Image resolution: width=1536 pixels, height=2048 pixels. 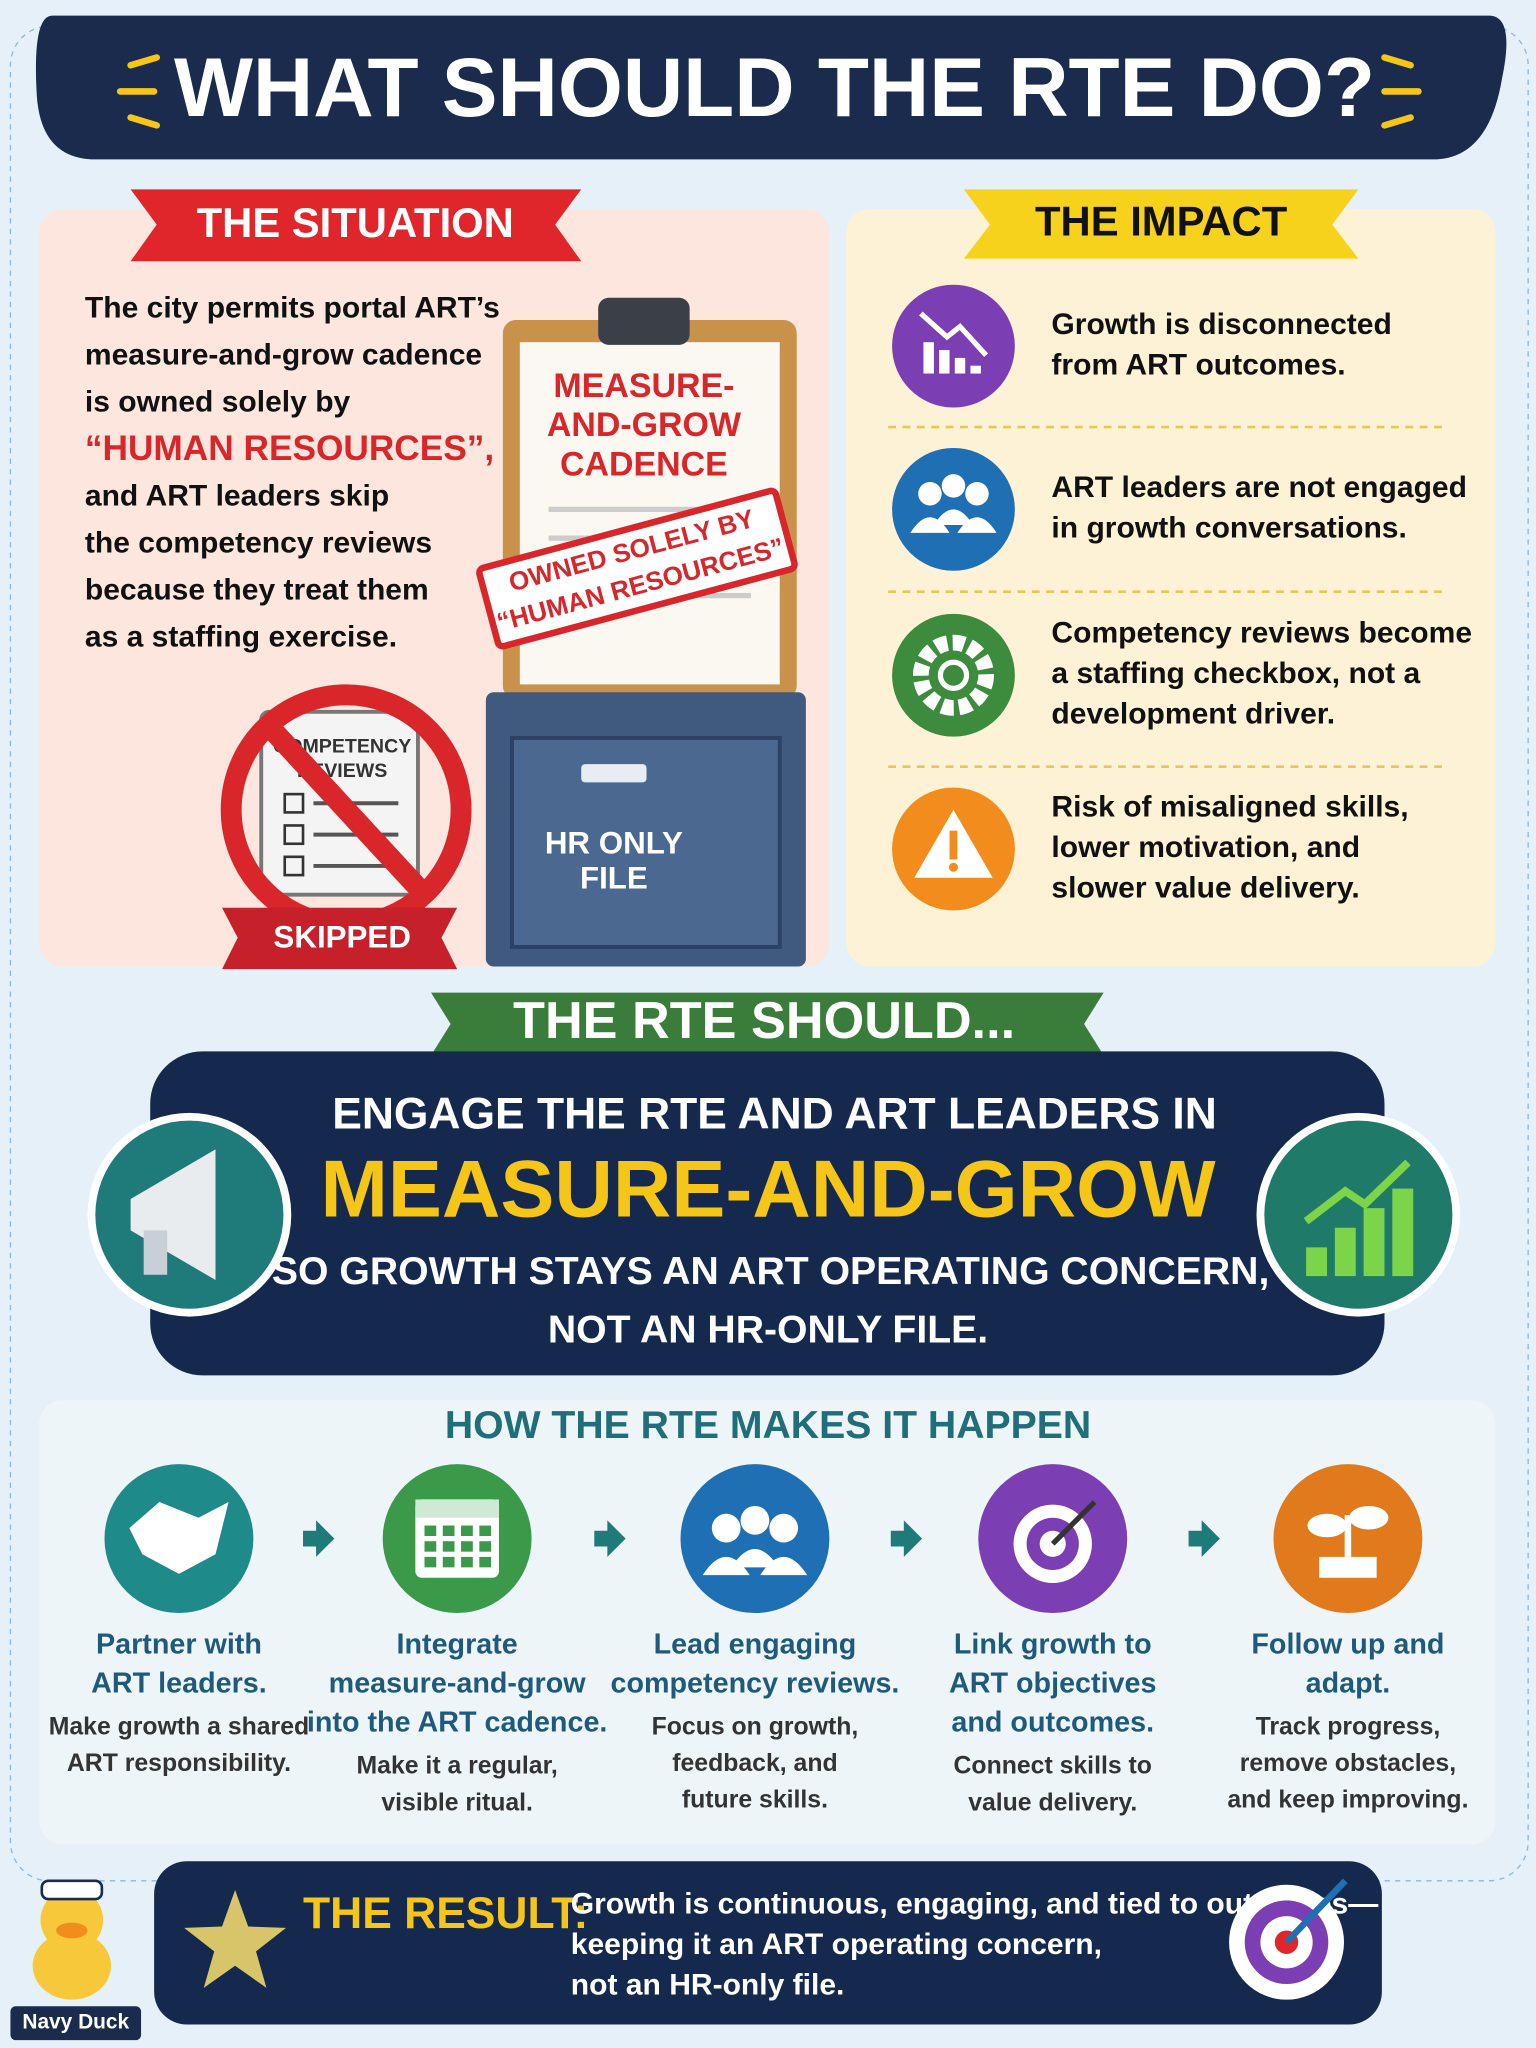 I want to click on title: WHAT SHOULD THE RTE DO?, so click(x=774, y=87).